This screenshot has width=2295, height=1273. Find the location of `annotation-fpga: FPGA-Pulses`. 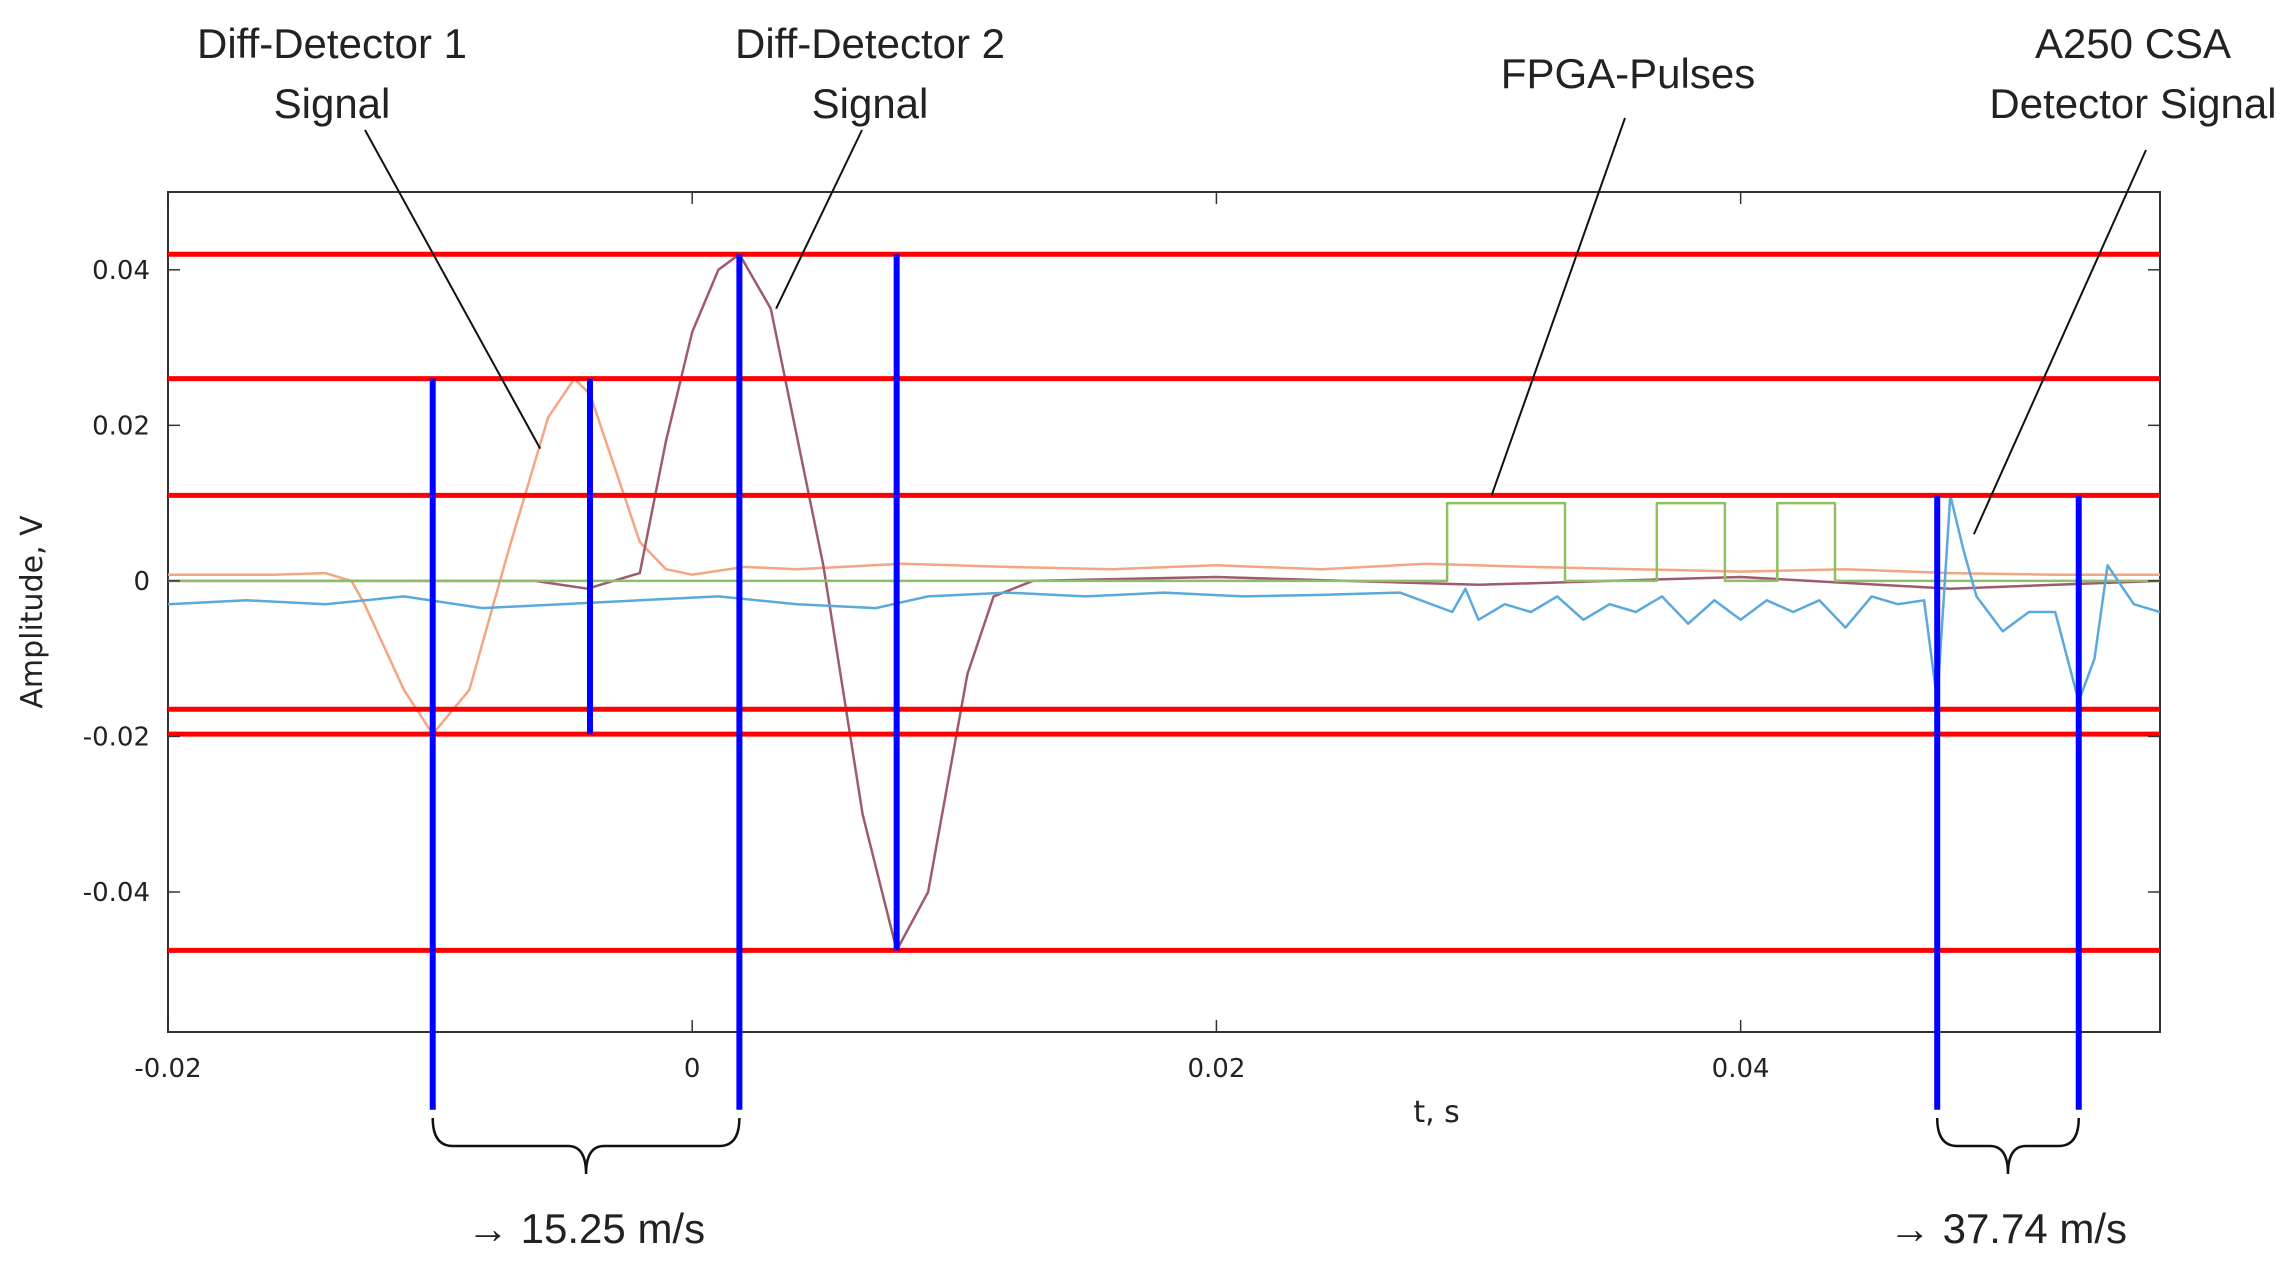

annotation-fpga: FPGA-Pulses is located at coordinates (1622, 273).